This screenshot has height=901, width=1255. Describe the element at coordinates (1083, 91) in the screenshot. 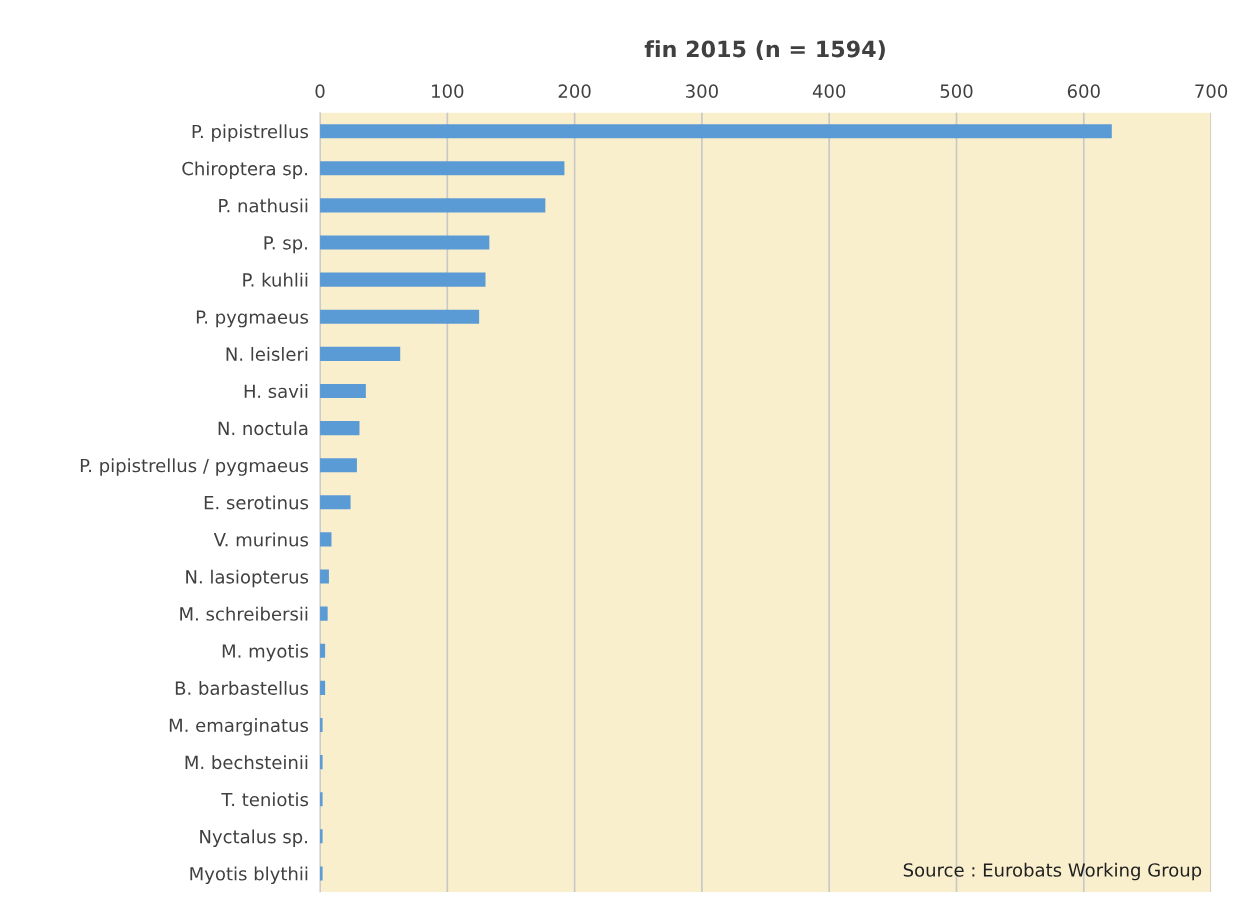

I see `x-tick-label: 600` at that location.